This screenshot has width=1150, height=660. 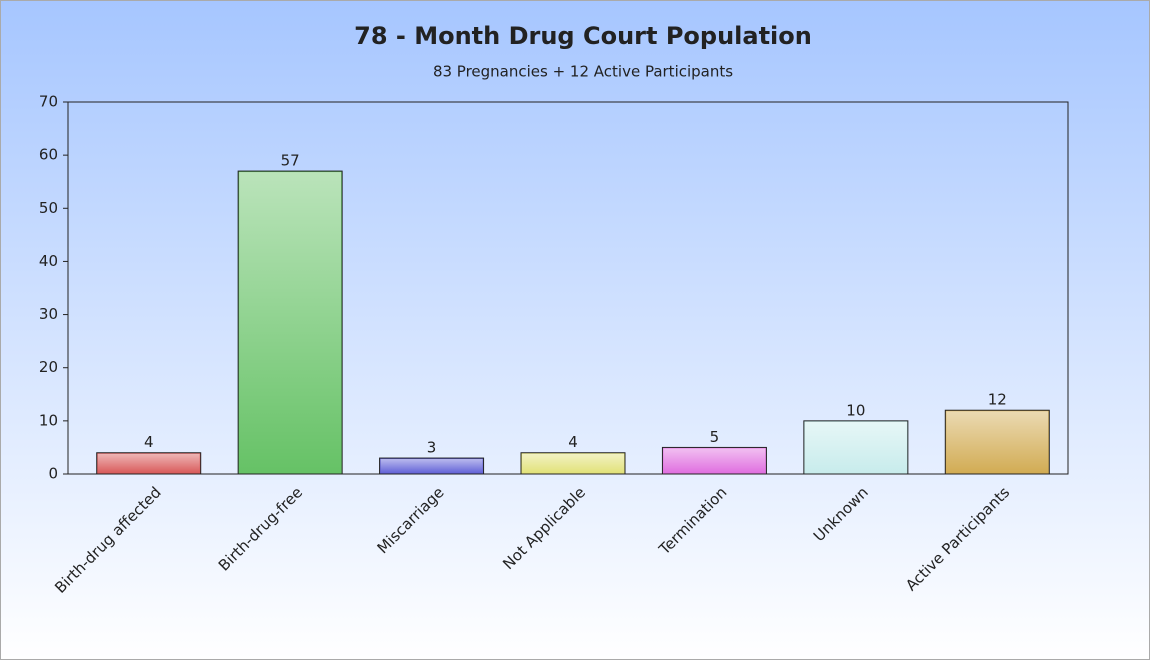 What do you see at coordinates (48, 102) in the screenshot?
I see `y-tick-label: 70` at bounding box center [48, 102].